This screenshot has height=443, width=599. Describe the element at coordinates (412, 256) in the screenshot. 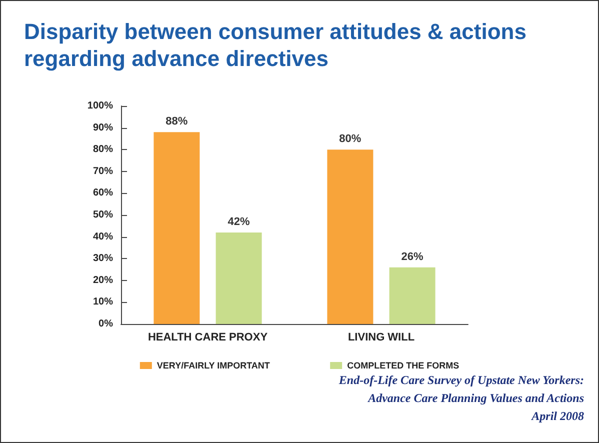

I see `data-label: 26%` at that location.